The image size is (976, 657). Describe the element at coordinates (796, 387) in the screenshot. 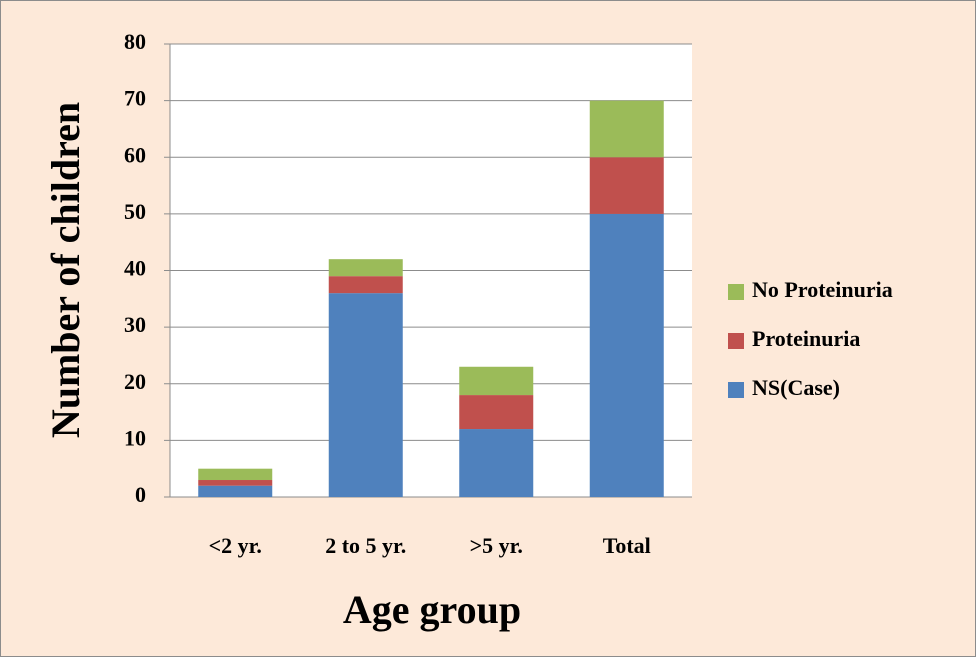

I see `legend-label: NS(Case)` at that location.